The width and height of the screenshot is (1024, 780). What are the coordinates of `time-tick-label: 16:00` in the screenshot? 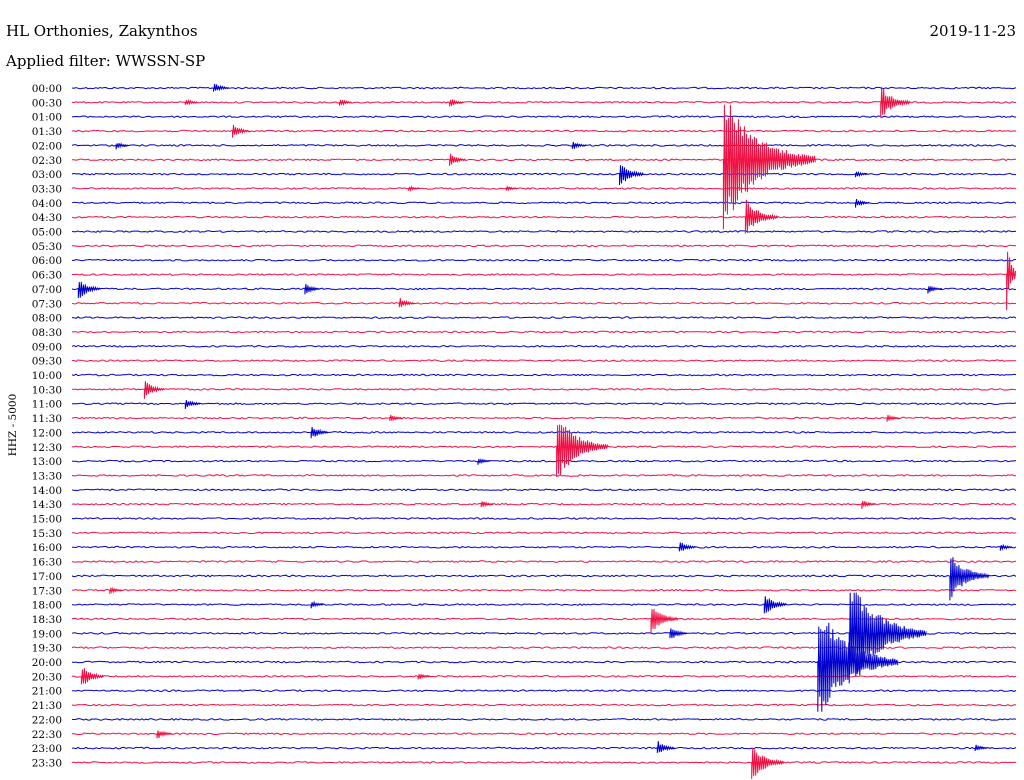 It's located at (47, 548).